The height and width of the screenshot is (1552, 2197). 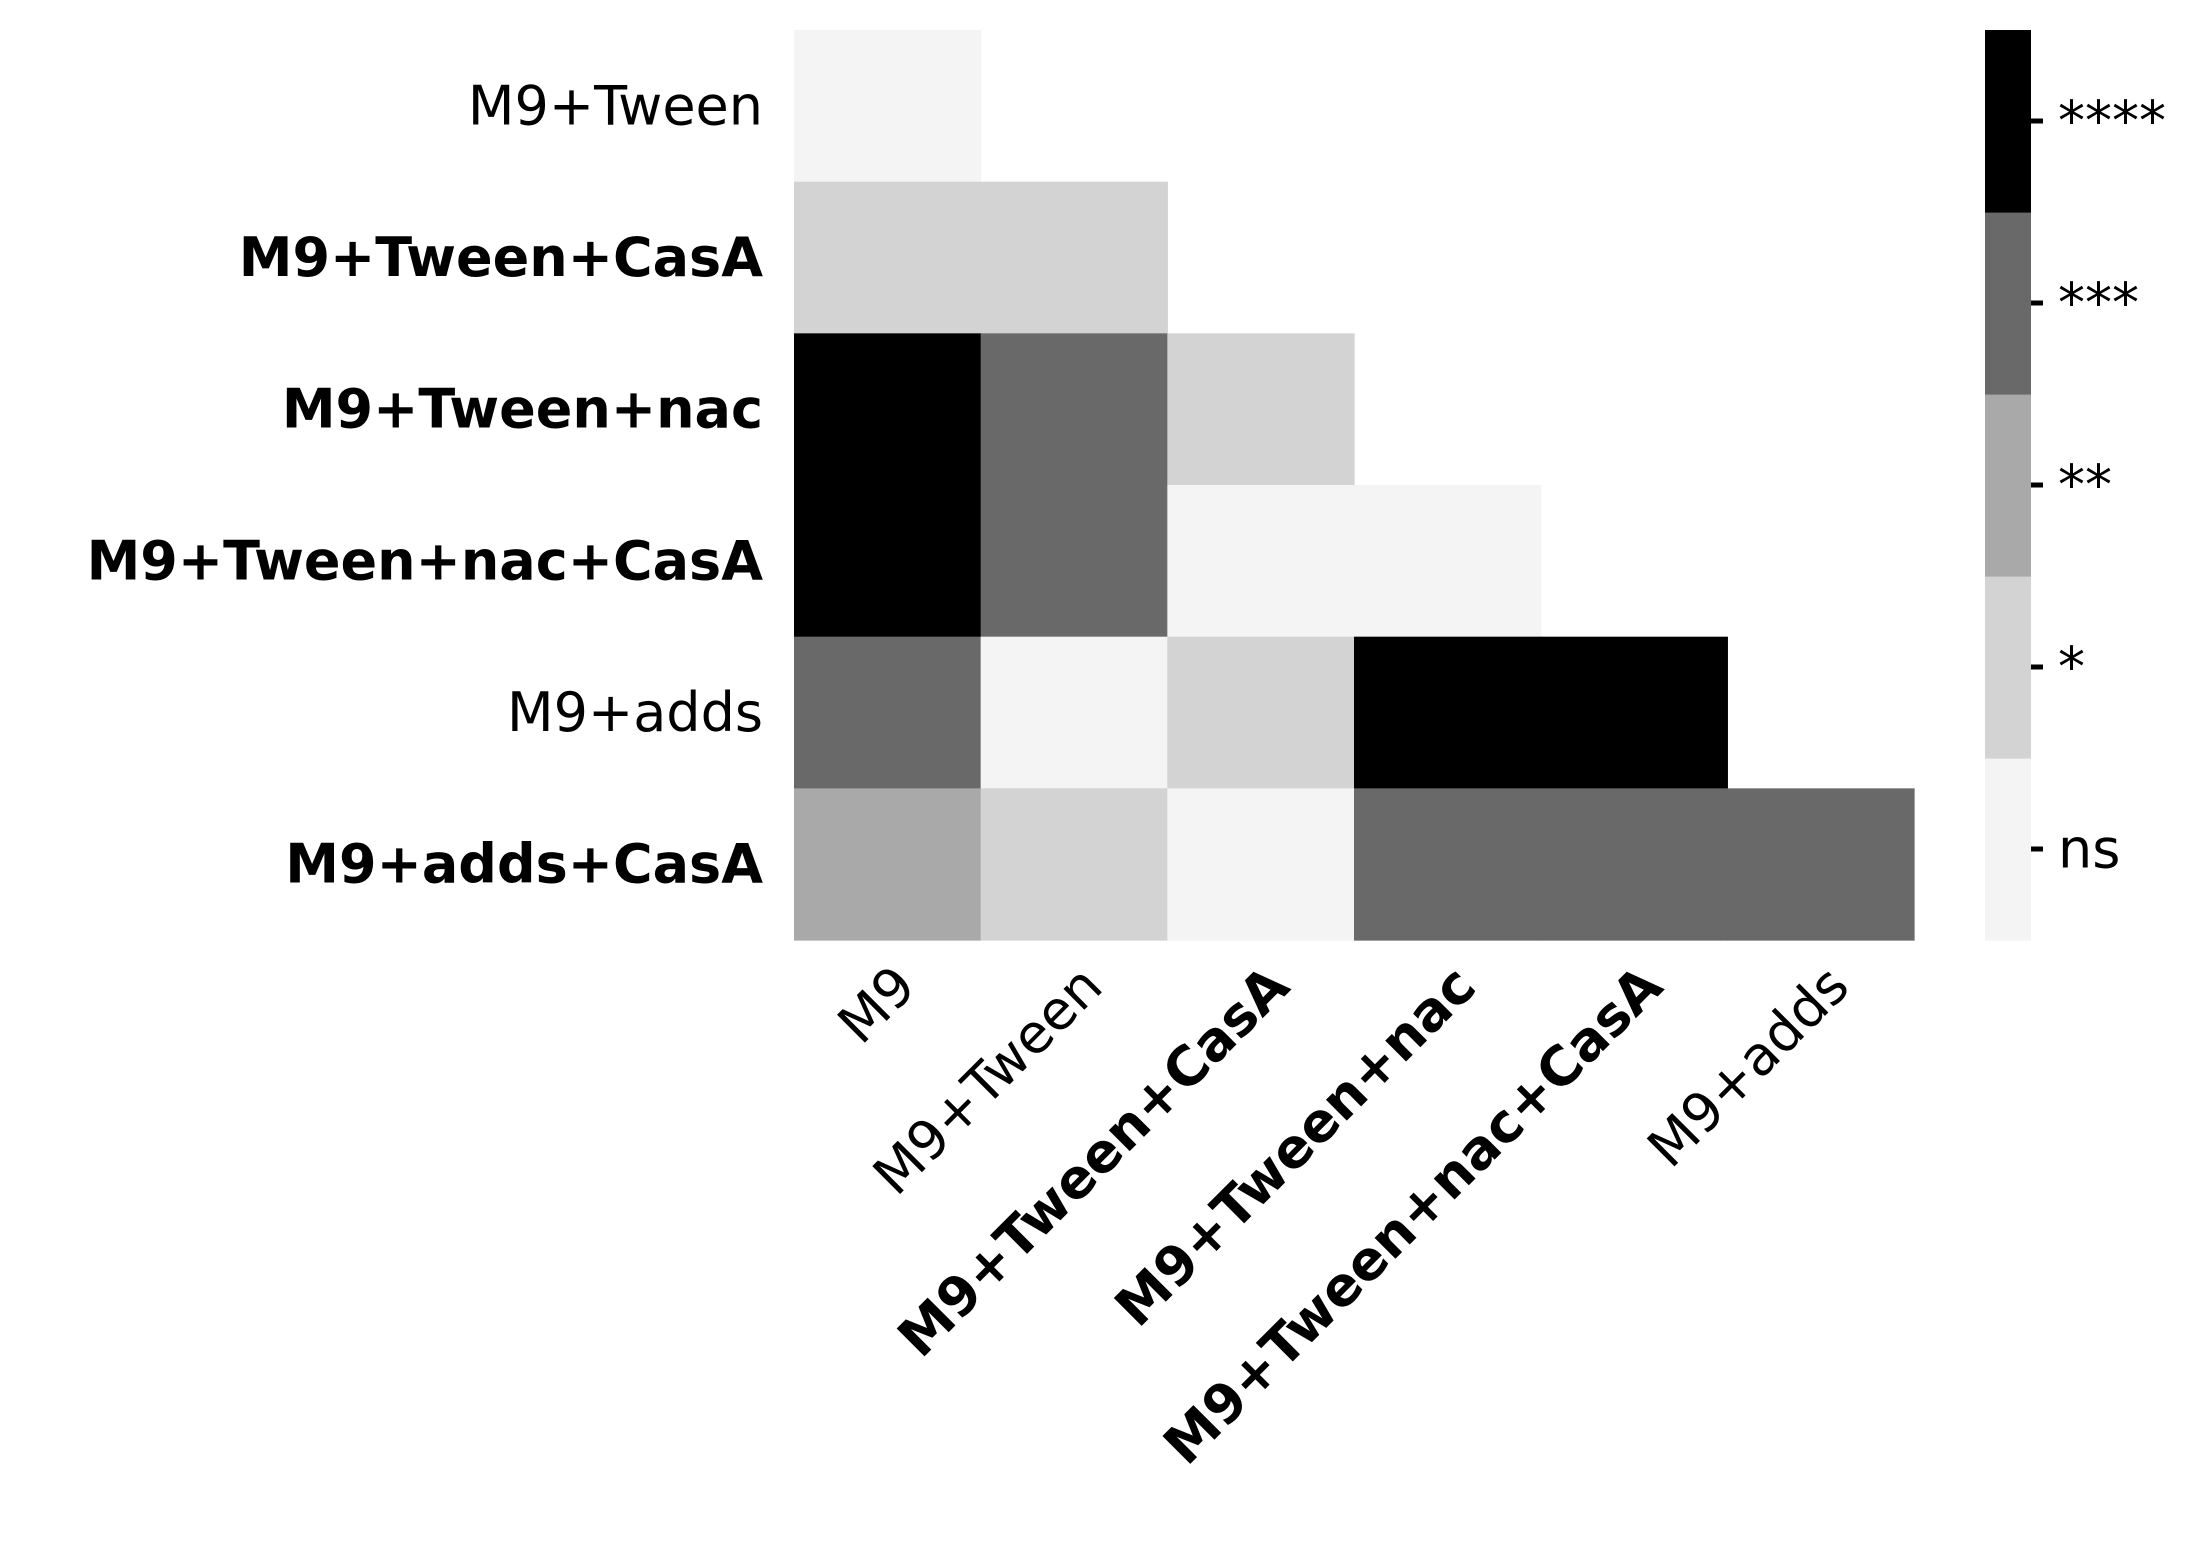 I want to click on colorbar: ns**********, so click(x=2075, y=485).